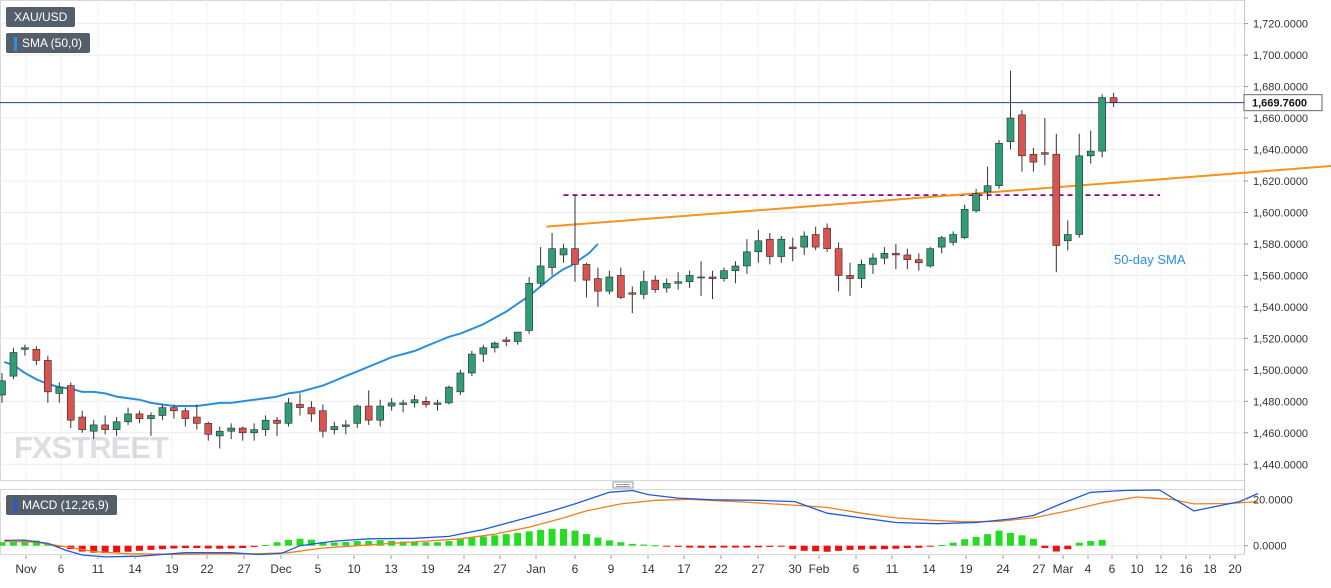 Image resolution: width=1331 pixels, height=588 pixels. What do you see at coordinates (938, 196) in the screenshot?
I see `rising-trendline` at bounding box center [938, 196].